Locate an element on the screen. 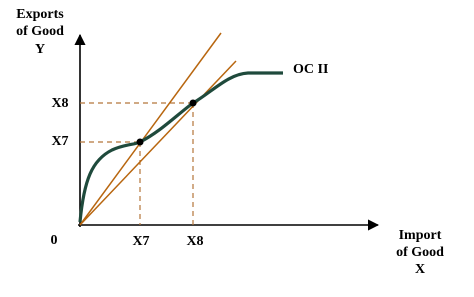 The image size is (474, 297). guide-lines is located at coordinates (137, 163).